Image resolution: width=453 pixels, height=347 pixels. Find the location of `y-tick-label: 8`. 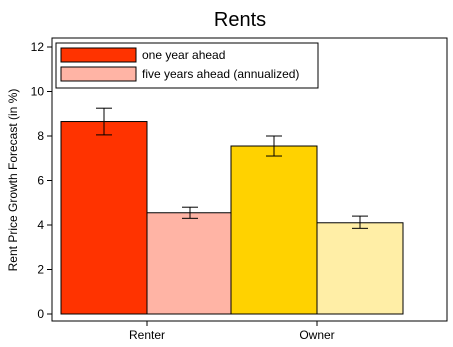

y-tick-label: 8 is located at coordinates (40, 136).